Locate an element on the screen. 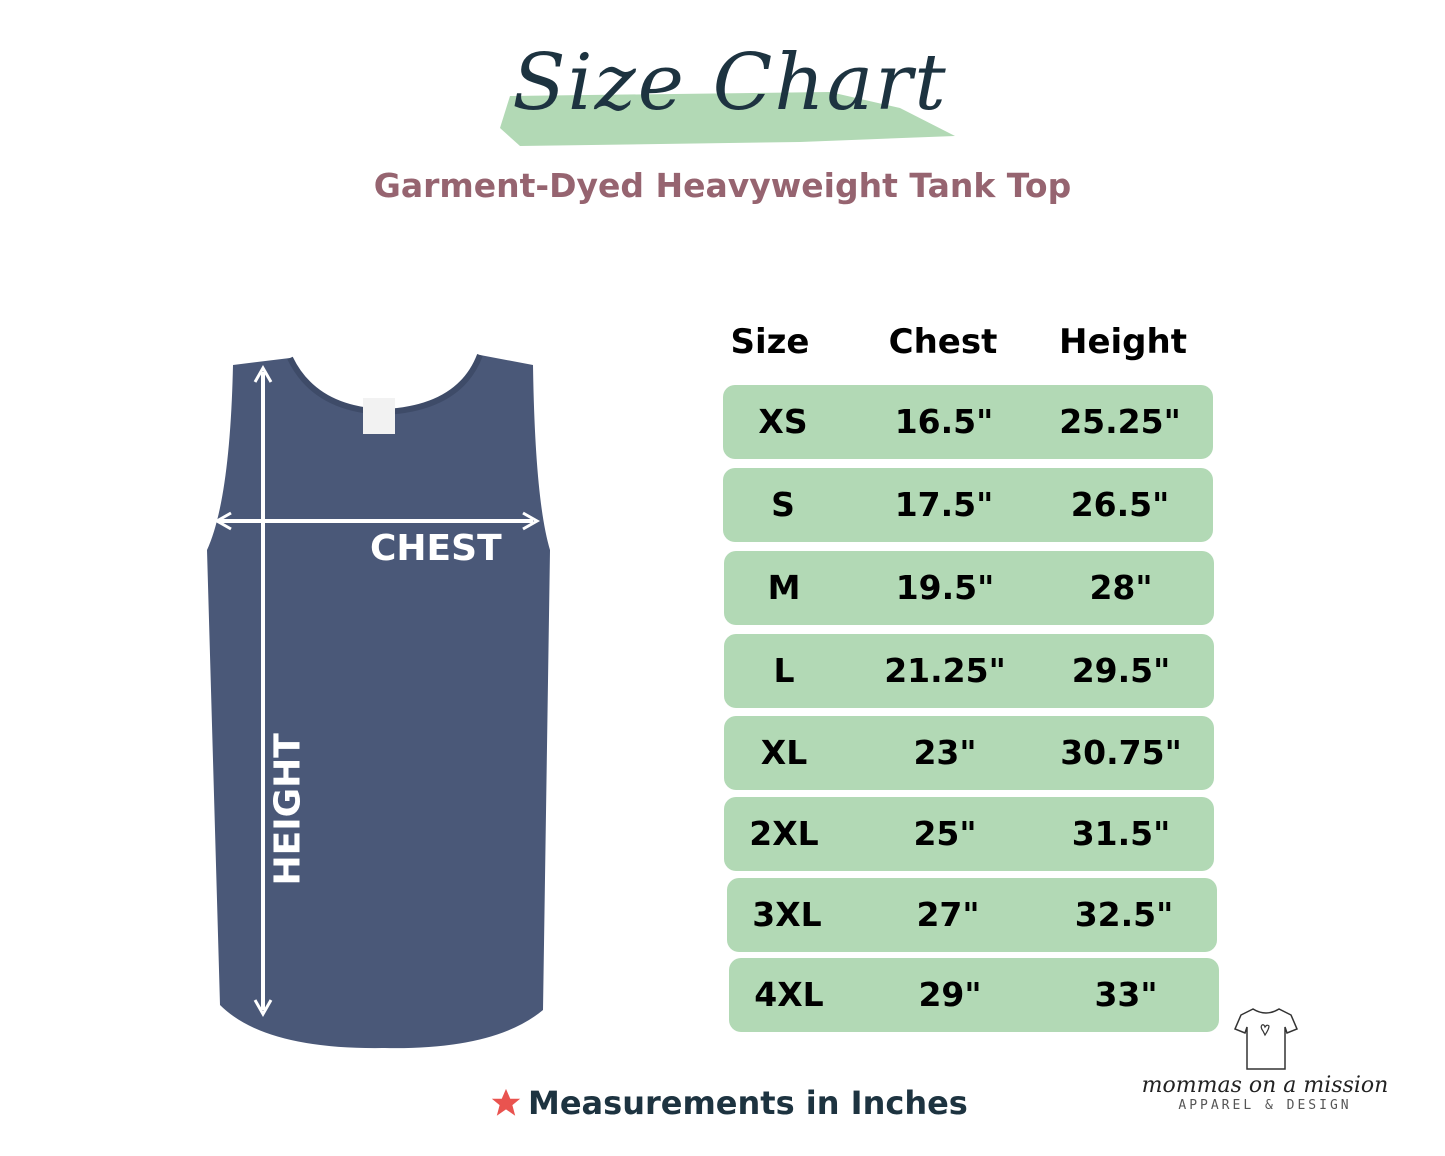 The image size is (1445, 1156). chest-cell: 25" is located at coordinates (945, 833).